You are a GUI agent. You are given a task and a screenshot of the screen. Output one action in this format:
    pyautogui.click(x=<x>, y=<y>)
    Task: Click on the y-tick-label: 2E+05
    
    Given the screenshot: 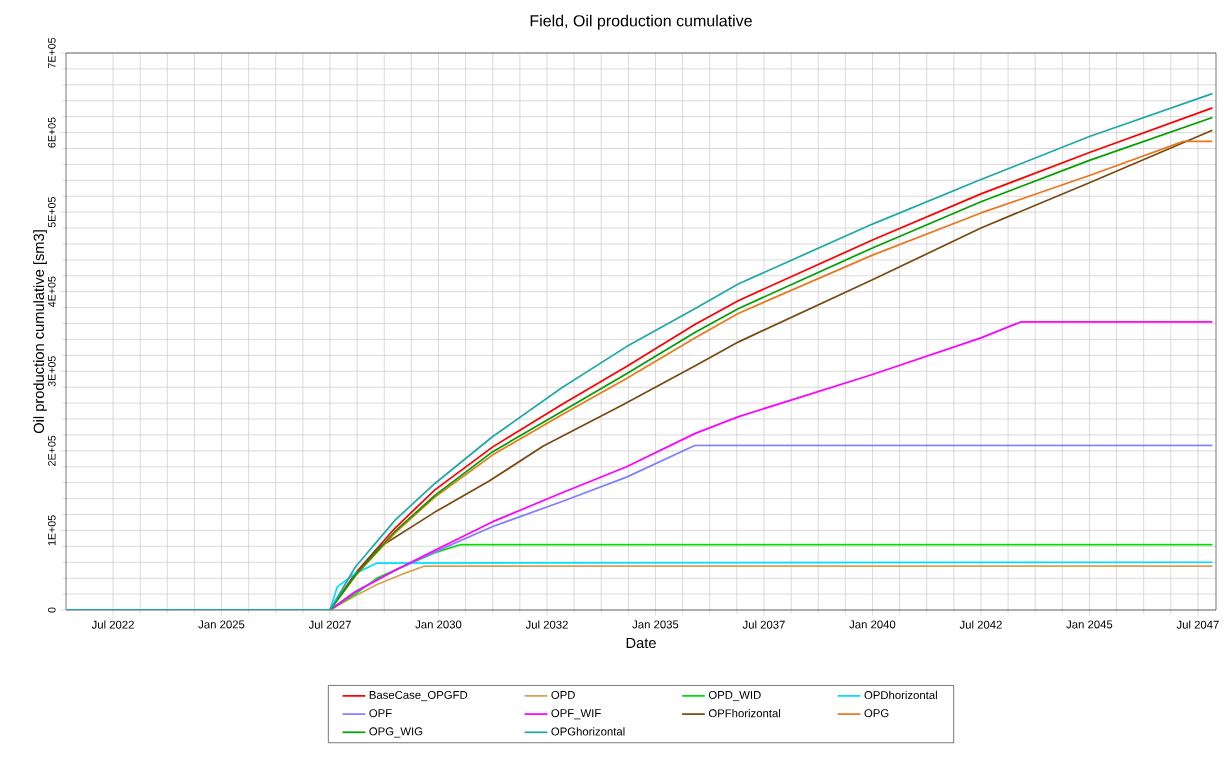 What is the action you would take?
    pyautogui.click(x=52, y=450)
    